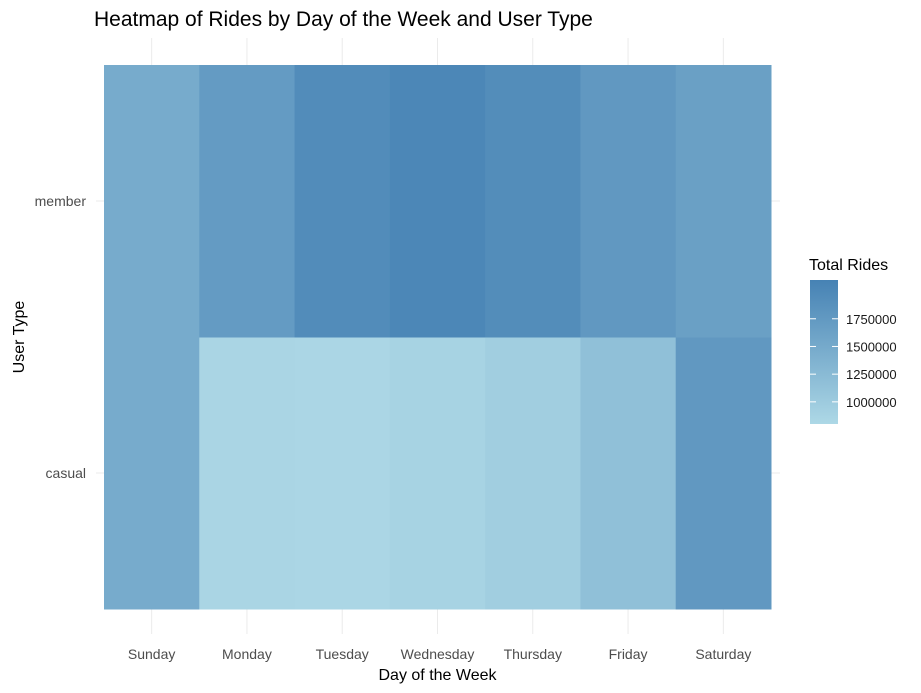 The height and width of the screenshot is (693, 921). Describe the element at coordinates (871, 346) in the screenshot. I see `legend-tick-label: 1500000` at that location.